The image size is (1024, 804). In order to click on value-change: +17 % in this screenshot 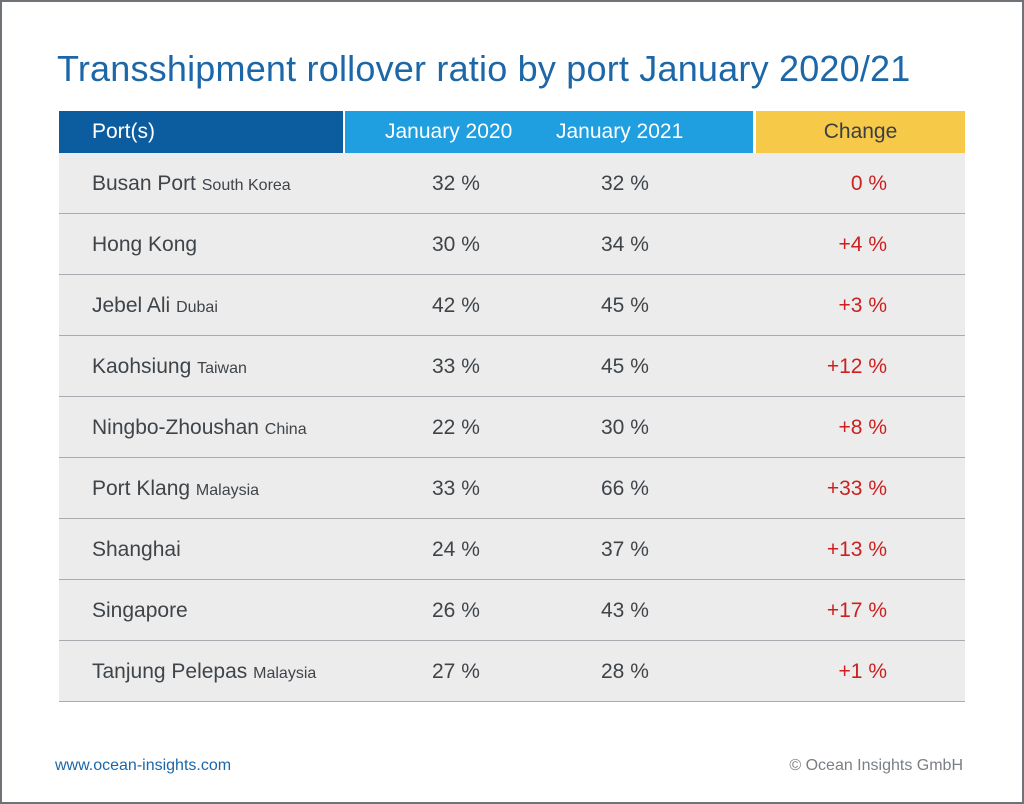, I will do `click(856, 610)`.